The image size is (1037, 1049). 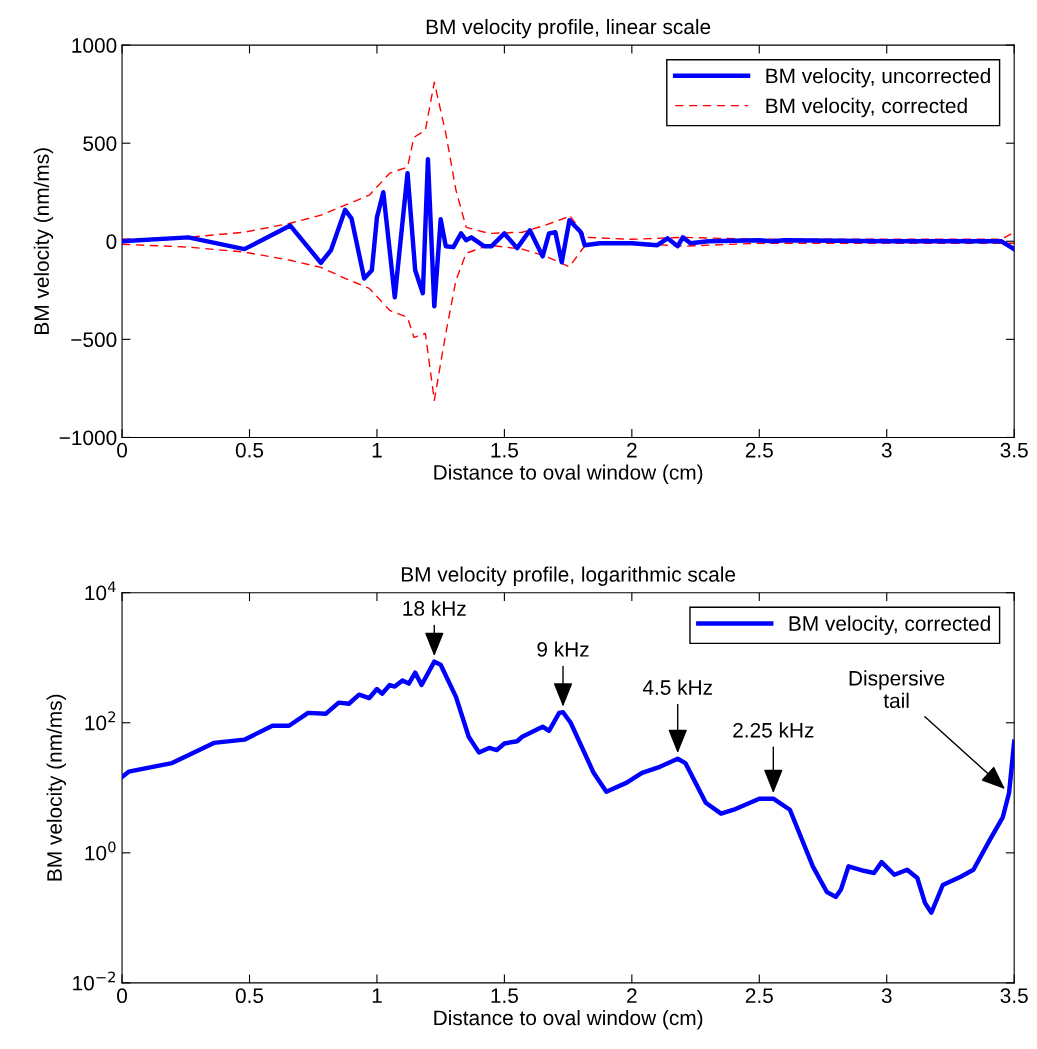 What do you see at coordinates (94, 981) in the screenshot?
I see `y-tick-label: 10$^{−2}$` at bounding box center [94, 981].